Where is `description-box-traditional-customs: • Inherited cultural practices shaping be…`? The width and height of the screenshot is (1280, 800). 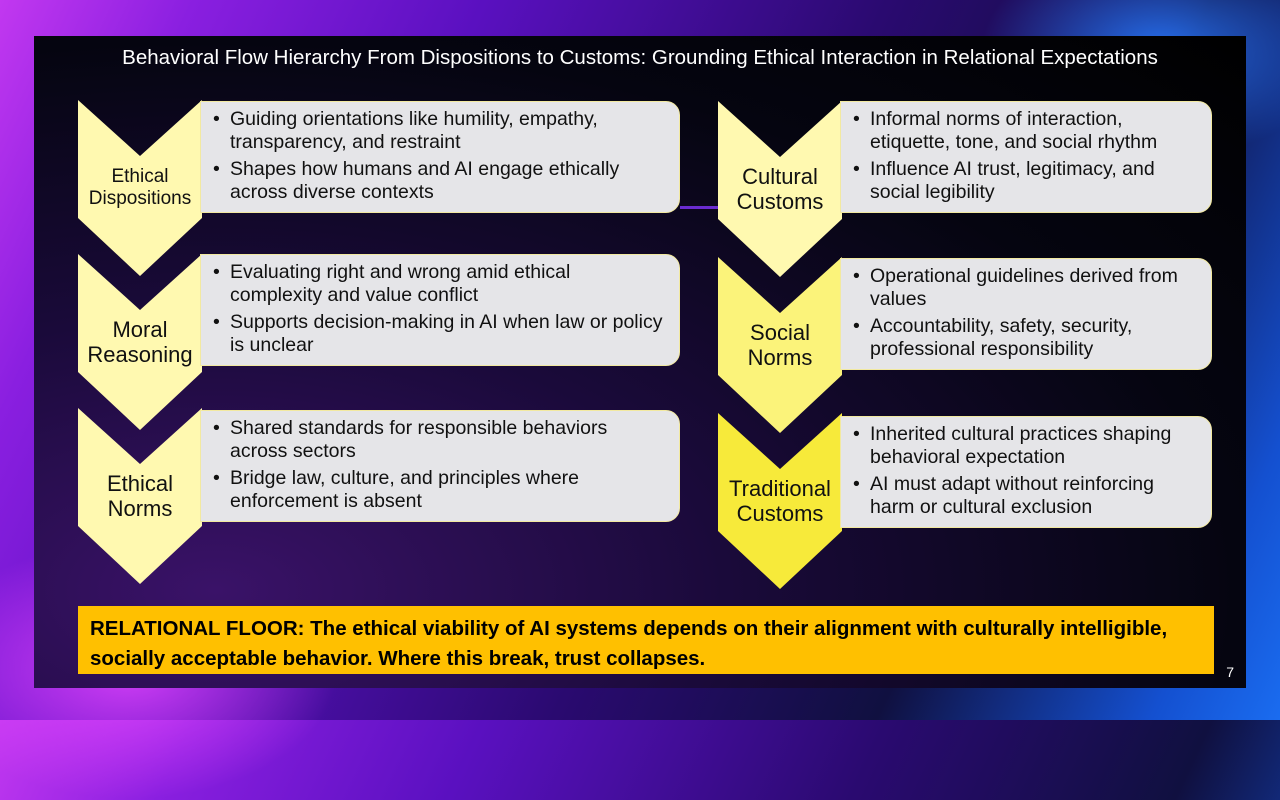
description-box-traditional-customs: • Inherited cultural practices shaping be… is located at coordinates (1026, 472).